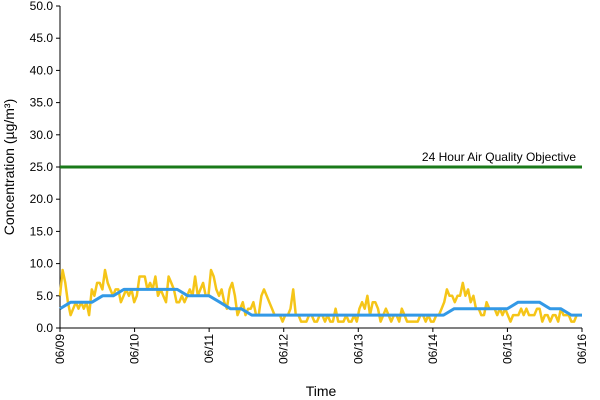 The image size is (600, 400). Describe the element at coordinates (42, 70) in the screenshot. I see `y-tick-label: 40.0` at that location.